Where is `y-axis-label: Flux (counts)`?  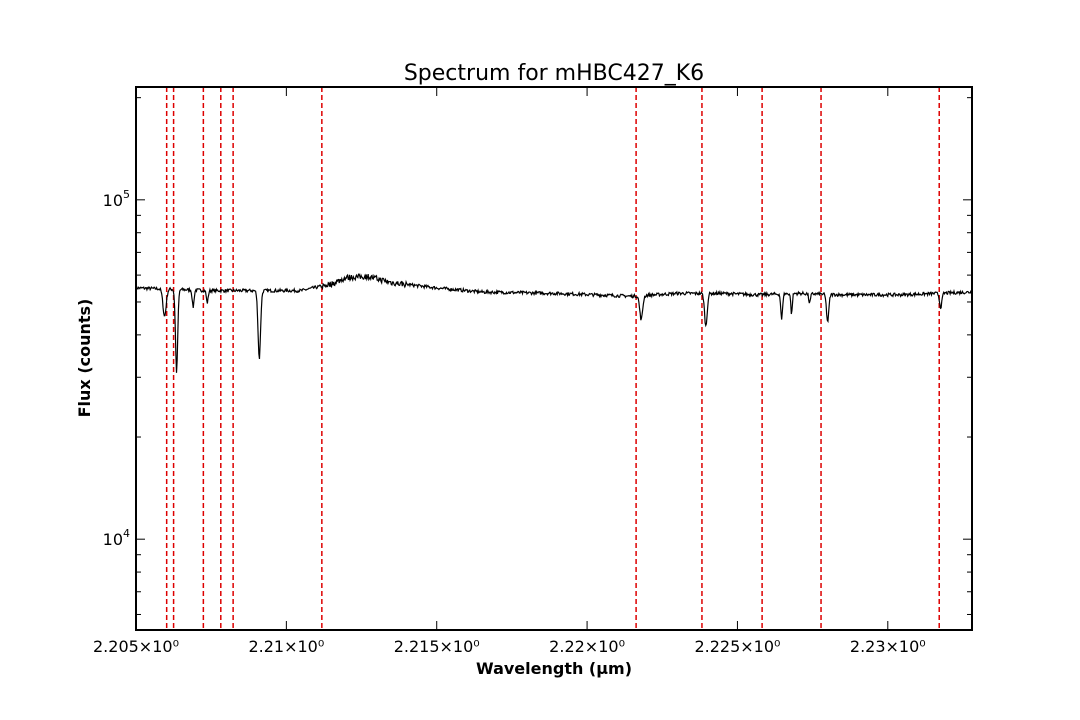 y-axis-label: Flux (counts) is located at coordinates (84, 358).